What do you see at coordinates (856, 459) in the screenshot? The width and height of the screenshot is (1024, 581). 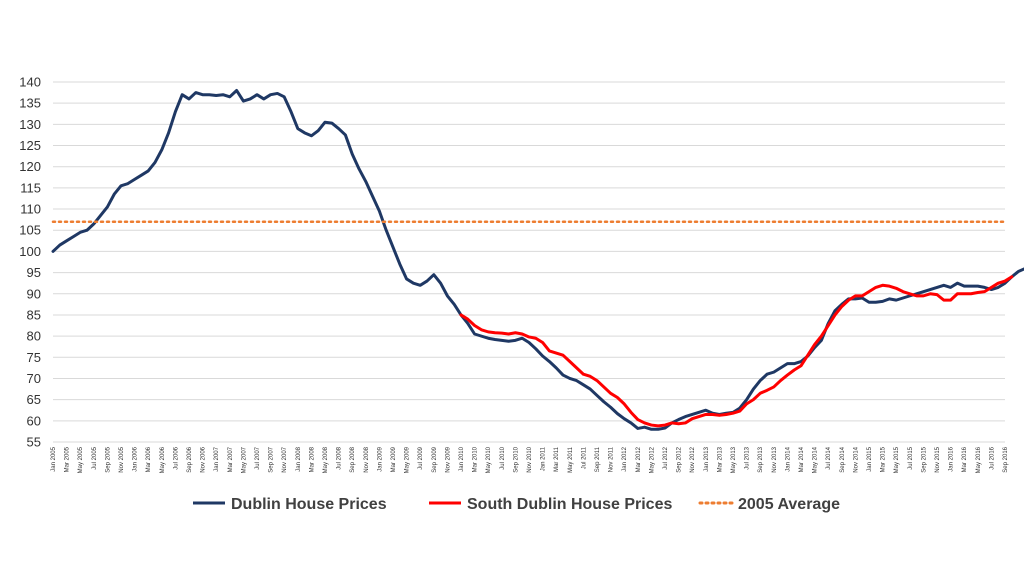 I see `x-tick-label: Nov 2014` at bounding box center [856, 459].